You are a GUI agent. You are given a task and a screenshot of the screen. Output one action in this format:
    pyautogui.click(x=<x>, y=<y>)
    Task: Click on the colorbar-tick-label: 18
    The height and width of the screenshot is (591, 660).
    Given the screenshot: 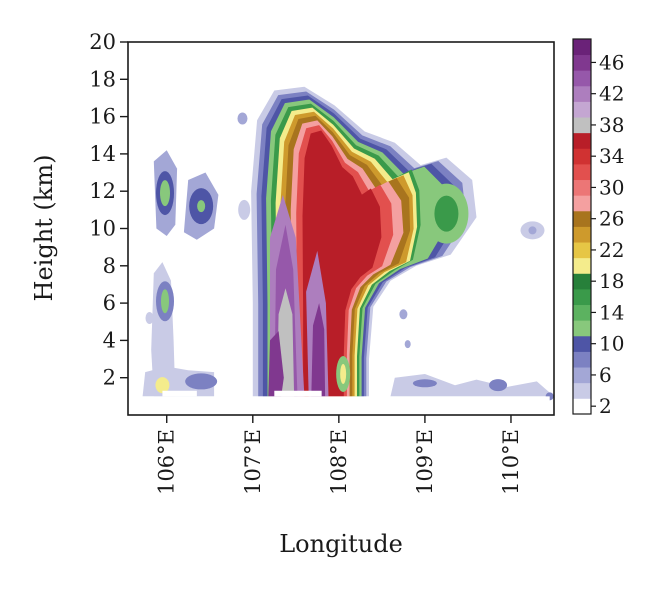 What is the action you would take?
    pyautogui.click(x=611, y=281)
    